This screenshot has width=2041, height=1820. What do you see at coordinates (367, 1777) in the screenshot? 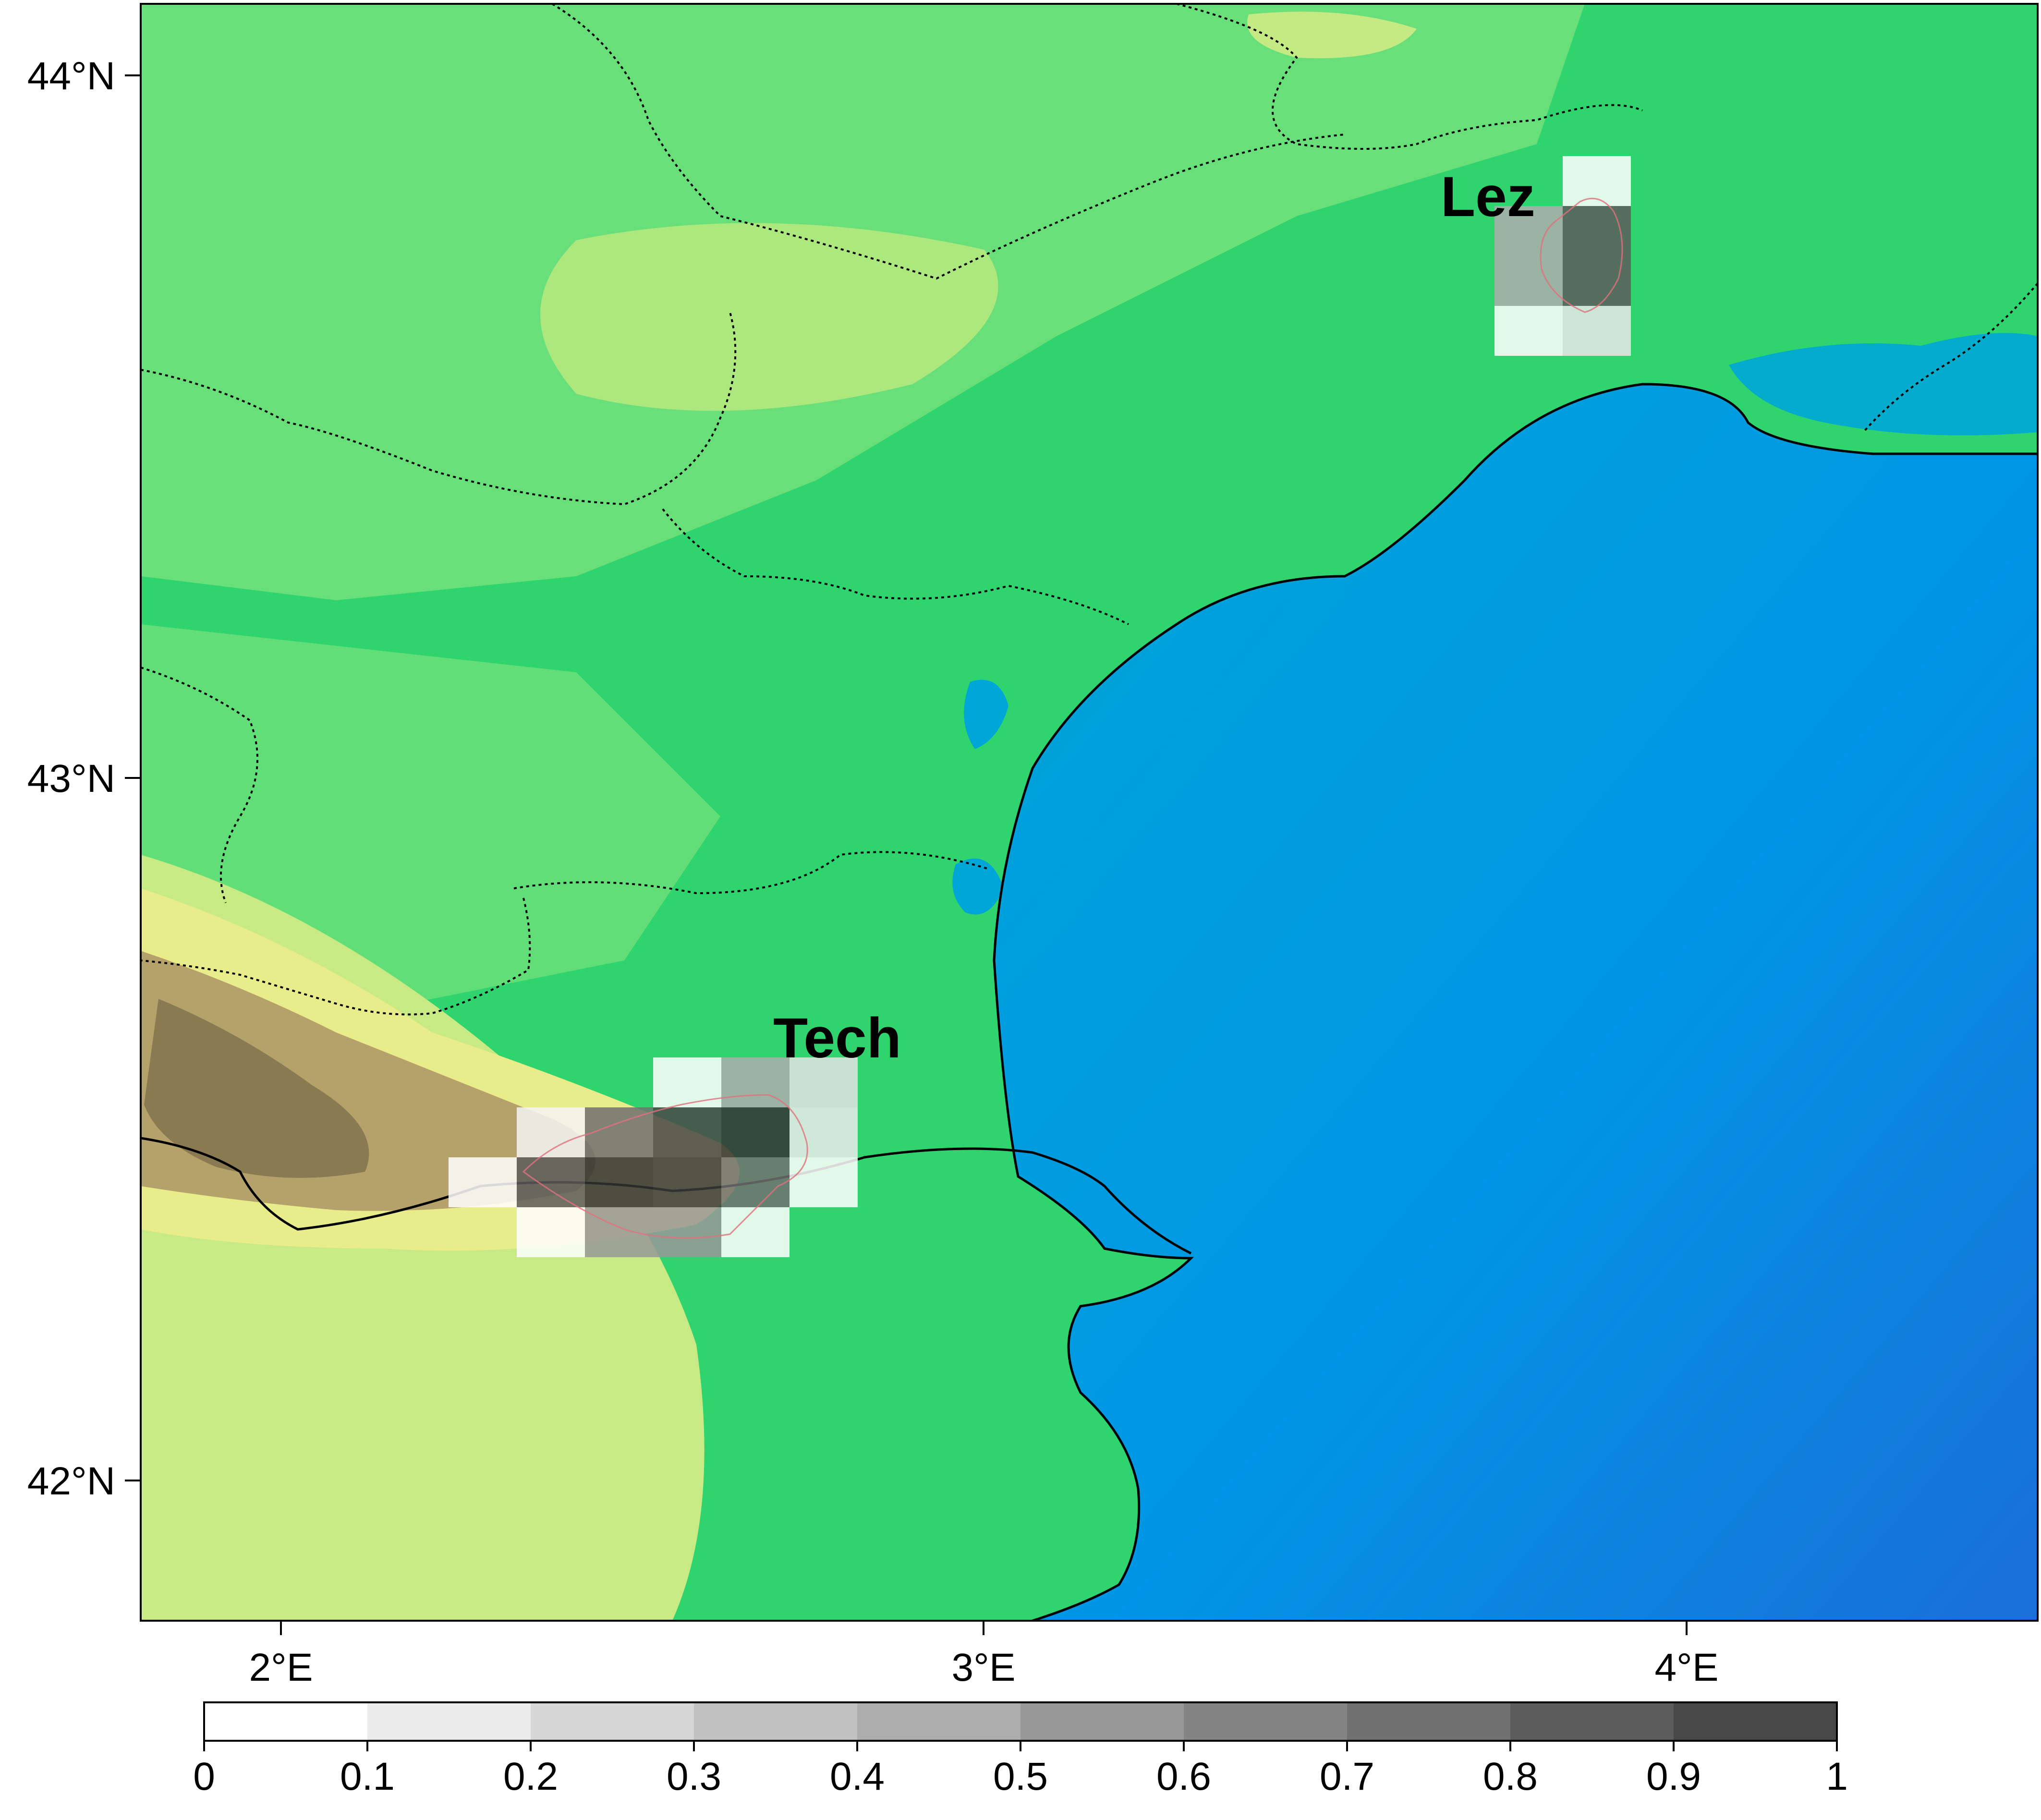
I see `colorbar-tick-label: 0.1` at bounding box center [367, 1777].